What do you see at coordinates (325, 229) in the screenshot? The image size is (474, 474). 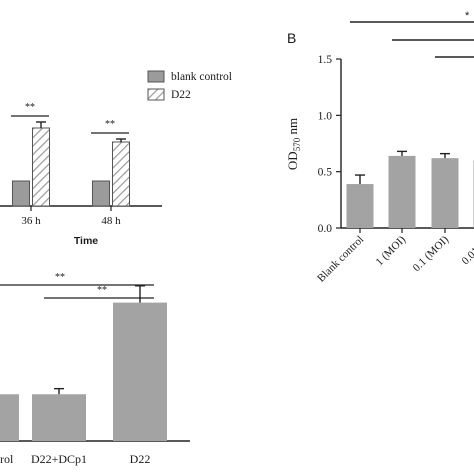 I see `panel-b-y-tick-label-0: 0.0` at bounding box center [325, 229].